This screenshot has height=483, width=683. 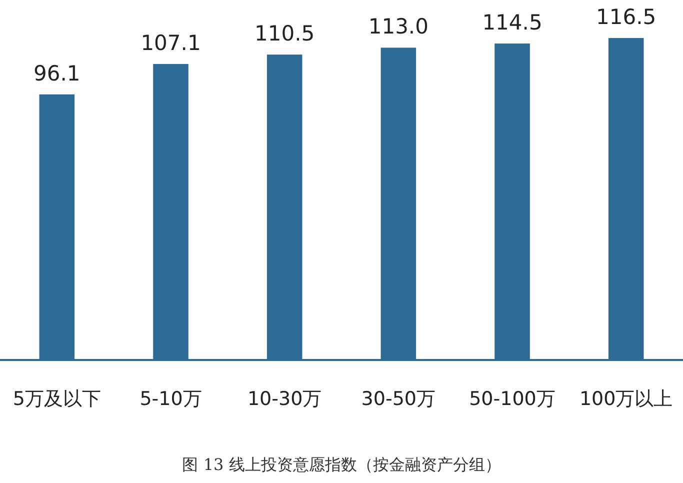 I want to click on data-label: 113.0, so click(x=398, y=26).